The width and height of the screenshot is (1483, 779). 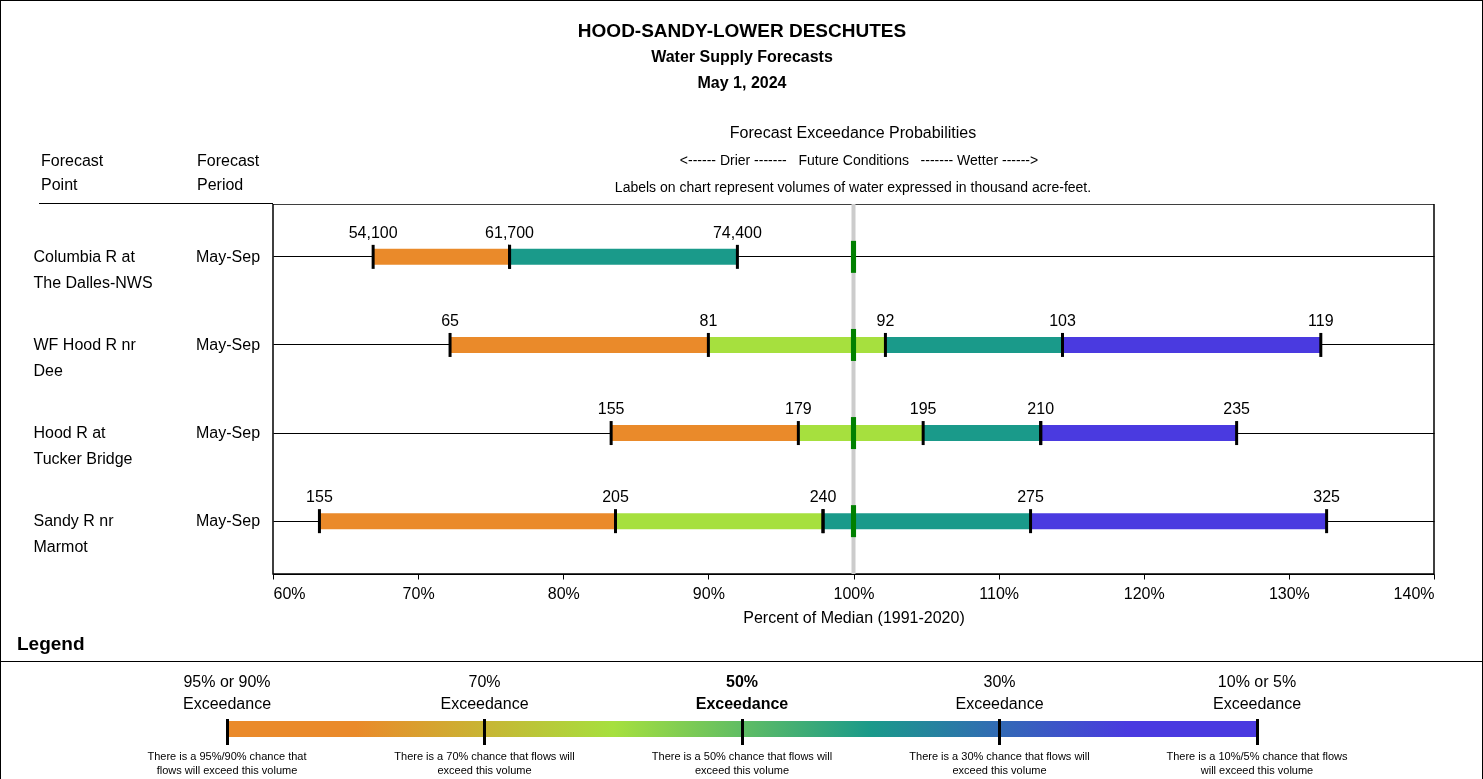 I want to click on text: 50% Exceedance, so click(x=742, y=693).